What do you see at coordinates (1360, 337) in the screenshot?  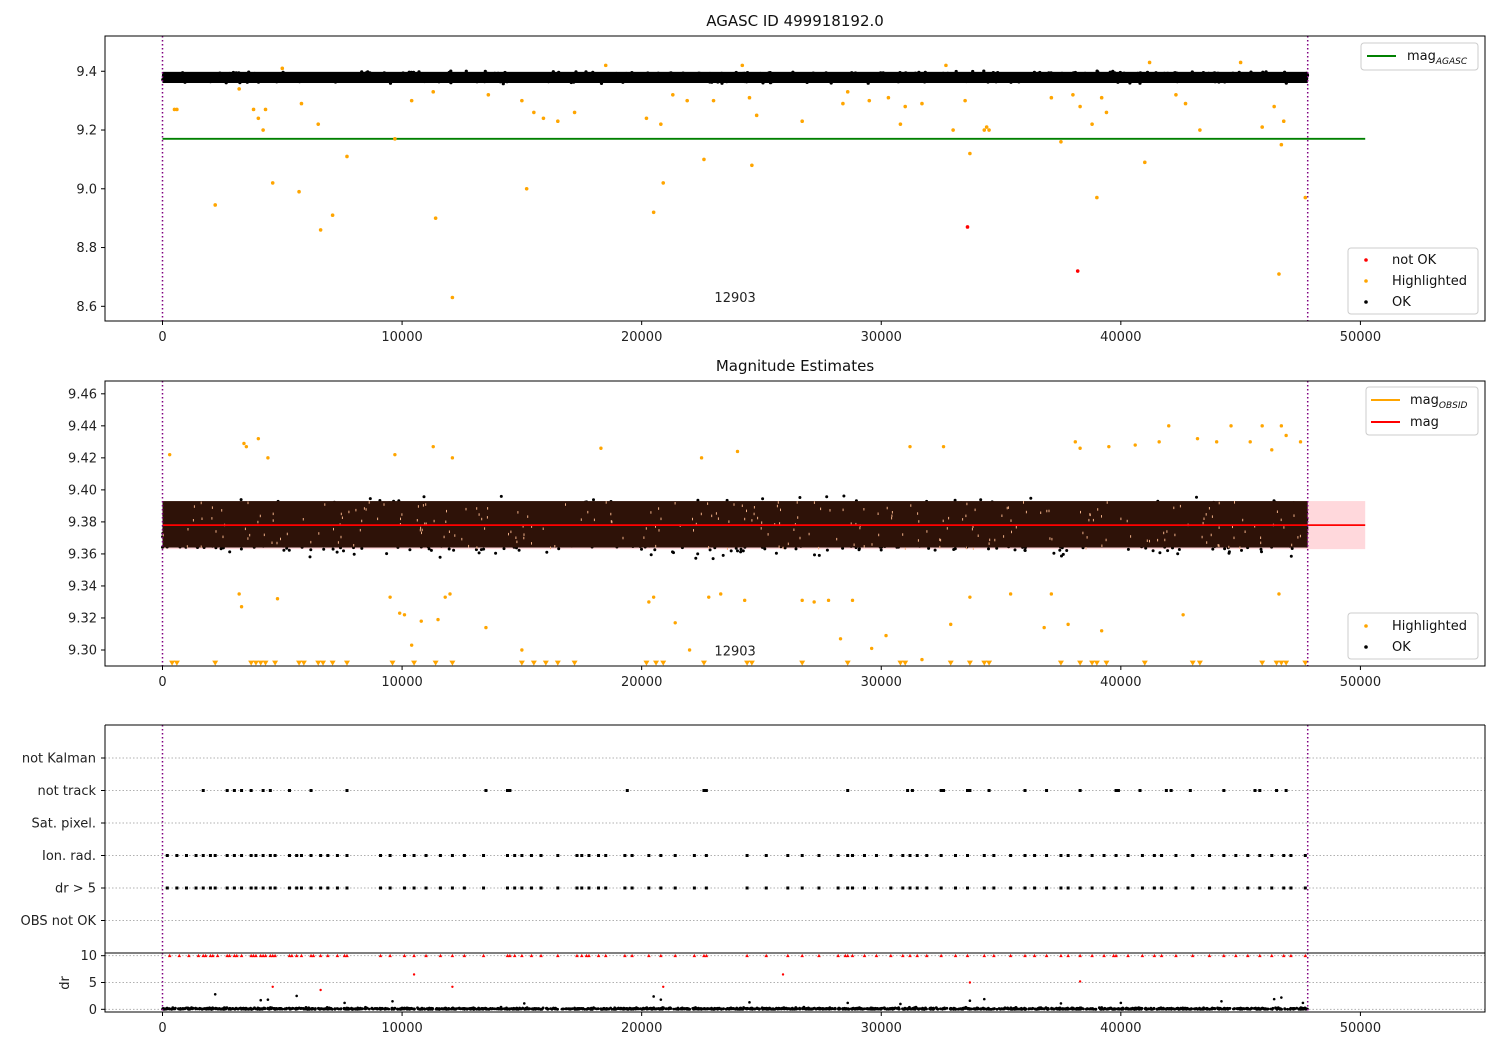 I see `agasc-x-tick-label: 50000` at bounding box center [1360, 337].